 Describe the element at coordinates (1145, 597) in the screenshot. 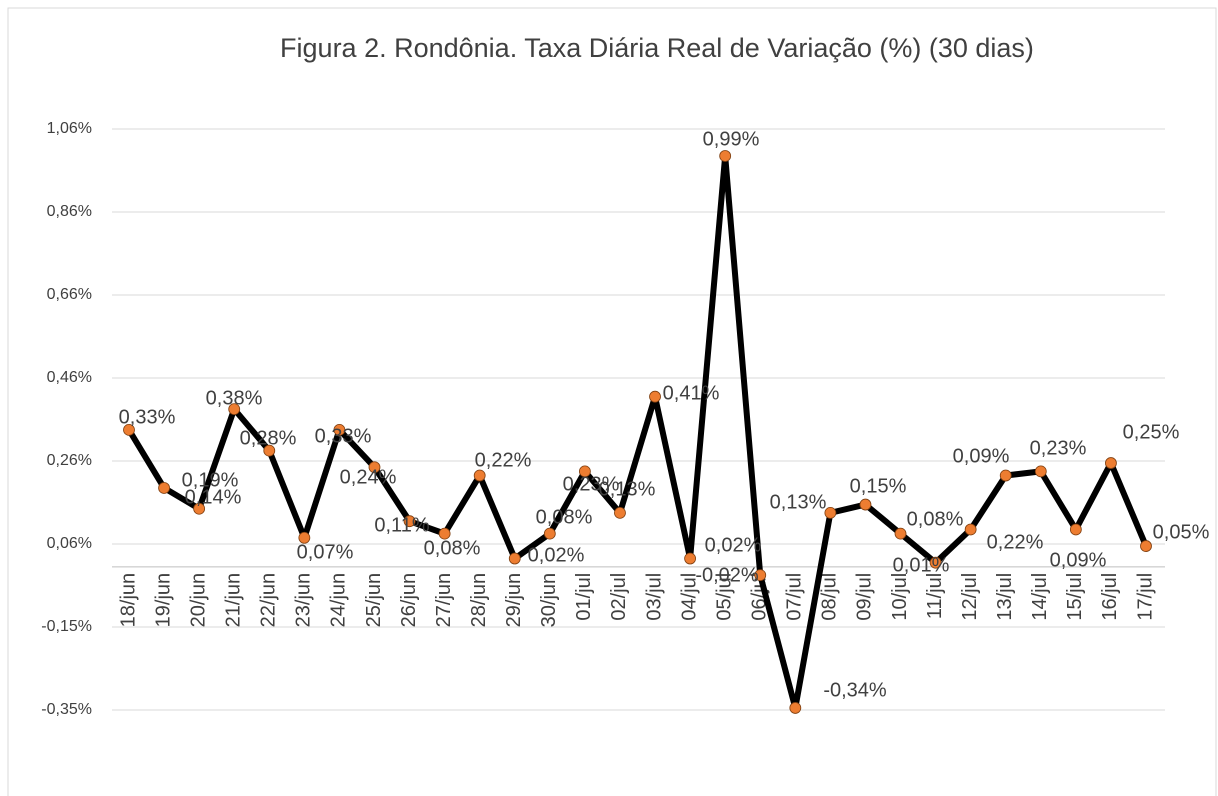

I see `x-tick-label: 17/jul` at that location.